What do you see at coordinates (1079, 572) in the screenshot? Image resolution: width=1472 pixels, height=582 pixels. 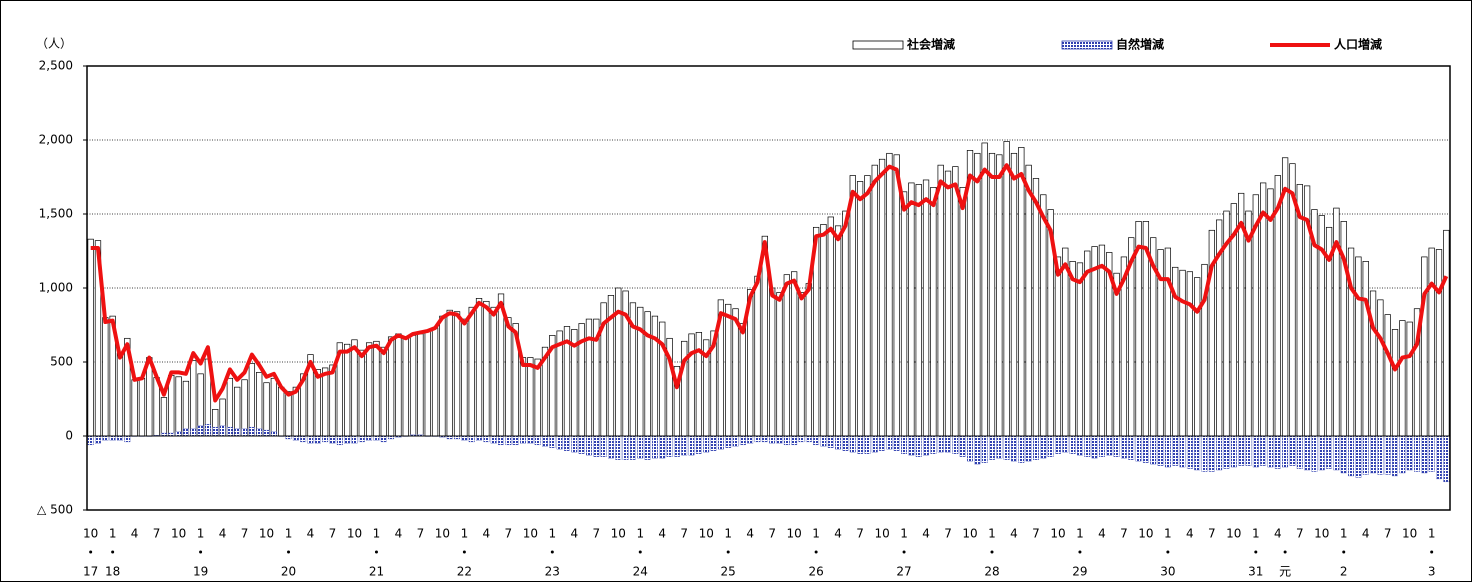 I see `year-label: 29` at bounding box center [1079, 572].